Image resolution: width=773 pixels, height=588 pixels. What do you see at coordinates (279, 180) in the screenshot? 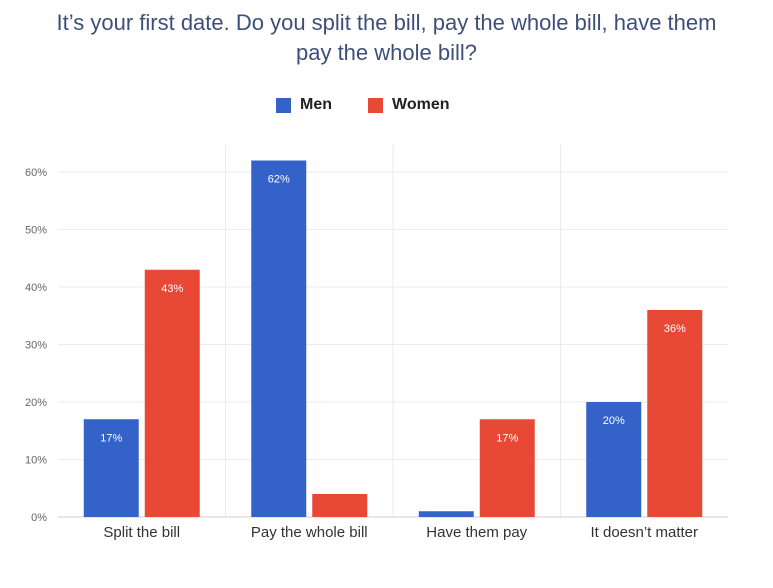
I see `data-label: 62%` at bounding box center [279, 180].